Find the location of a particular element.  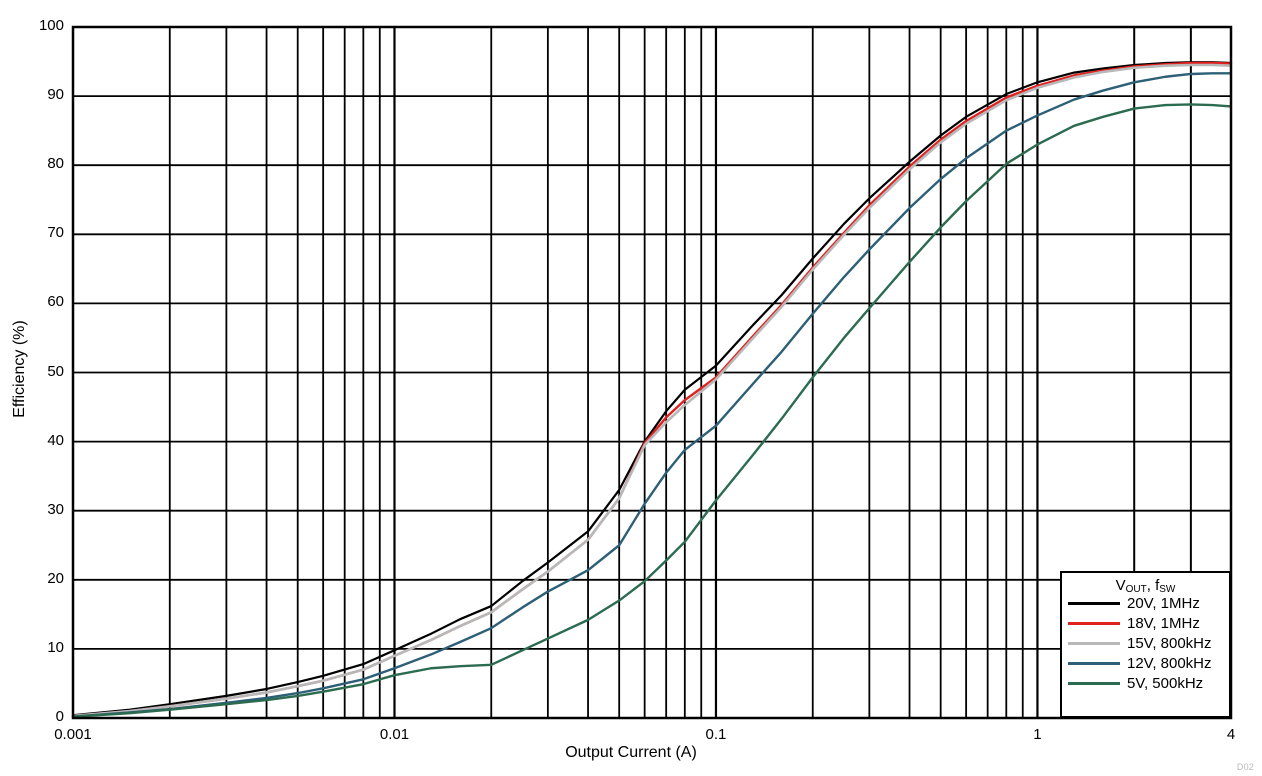

y-tick-label: 30 is located at coordinates (55, 509).